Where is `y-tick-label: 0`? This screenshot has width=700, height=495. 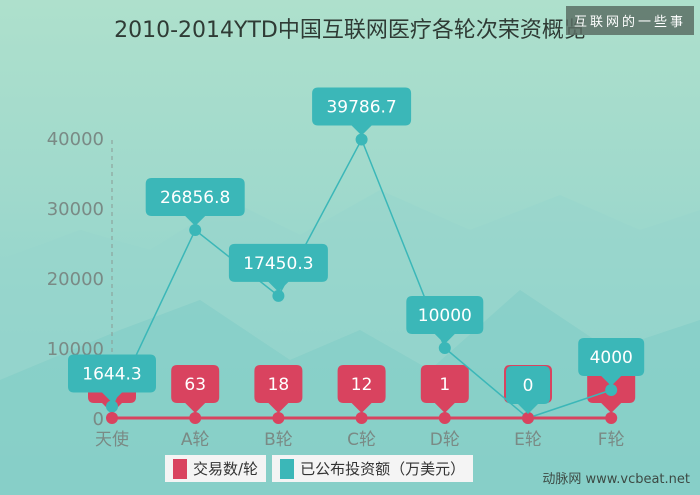 y-tick-label: 0 is located at coordinates (98, 419).